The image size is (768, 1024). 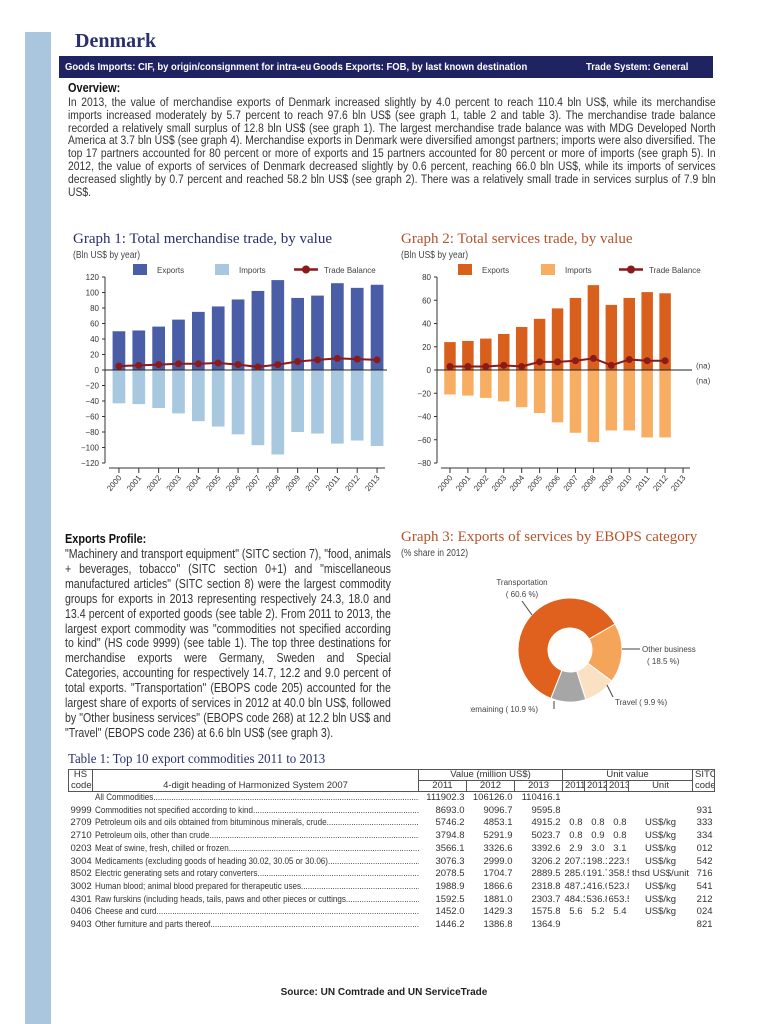 What do you see at coordinates (618, 899) in the screenshot?
I see `unit-value-2013-cell: 653.5` at bounding box center [618, 899].